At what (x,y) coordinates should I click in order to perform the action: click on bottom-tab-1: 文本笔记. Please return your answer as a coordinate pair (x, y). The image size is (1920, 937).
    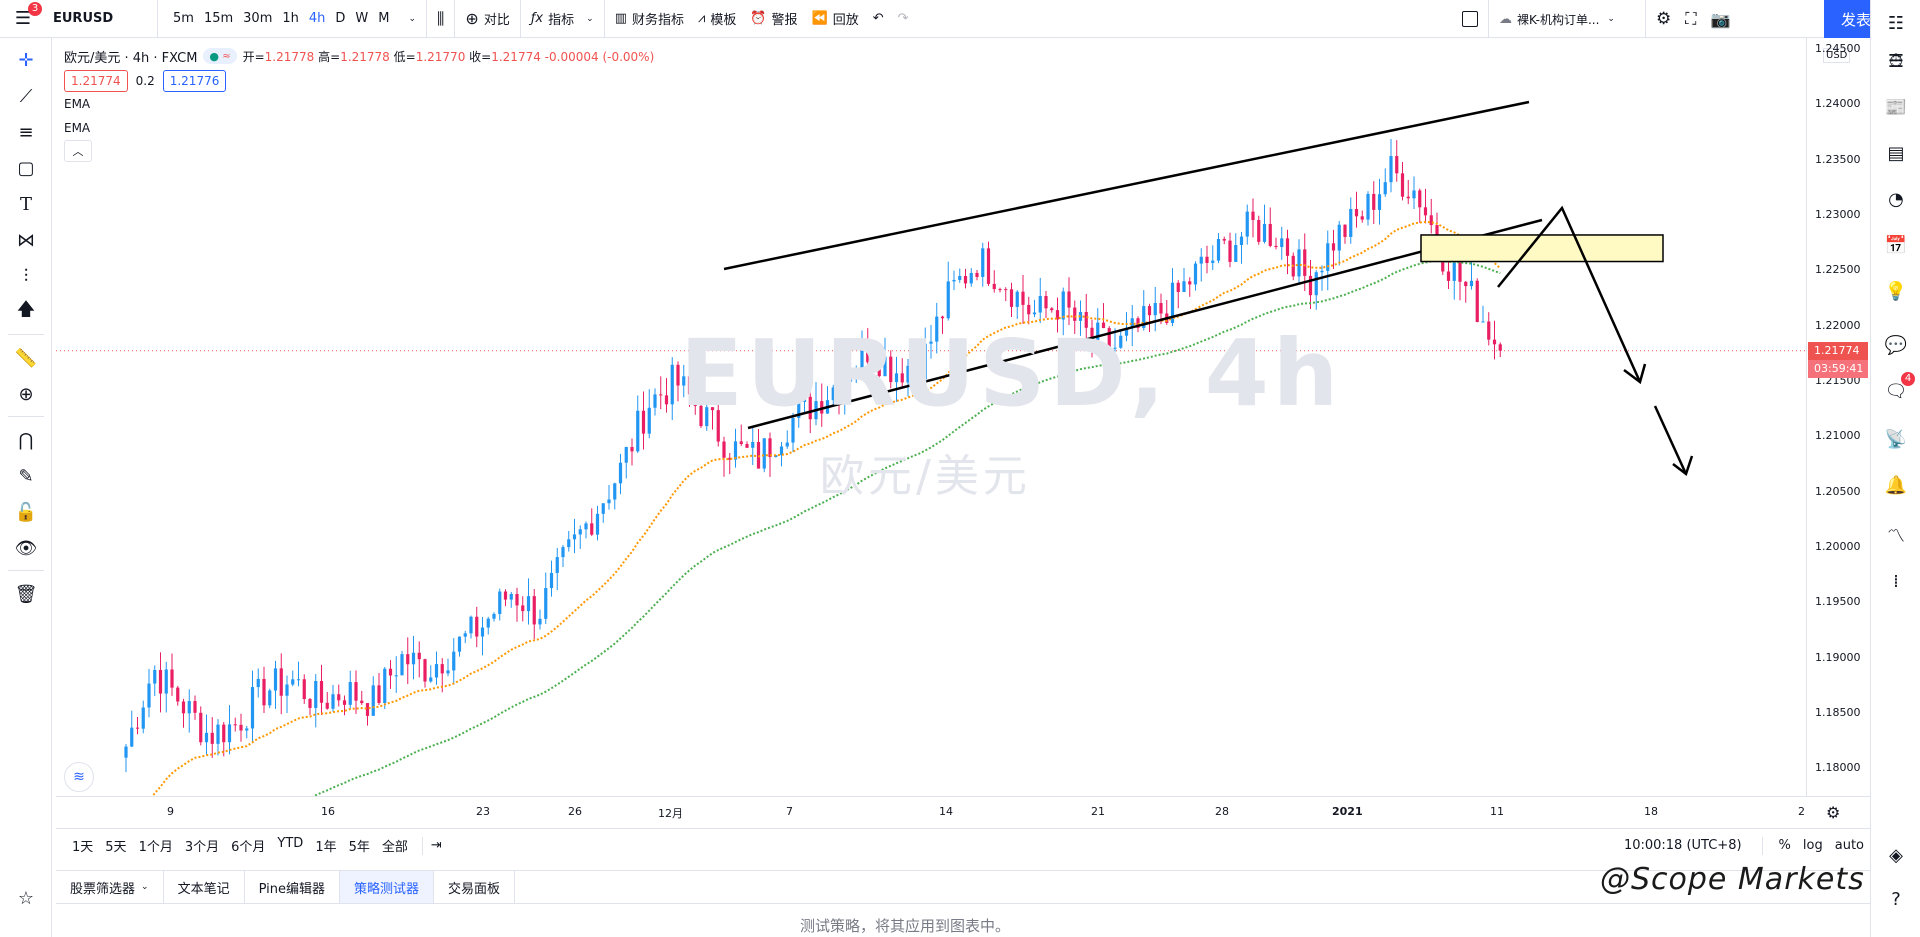
    Looking at the image, I should click on (204, 887).